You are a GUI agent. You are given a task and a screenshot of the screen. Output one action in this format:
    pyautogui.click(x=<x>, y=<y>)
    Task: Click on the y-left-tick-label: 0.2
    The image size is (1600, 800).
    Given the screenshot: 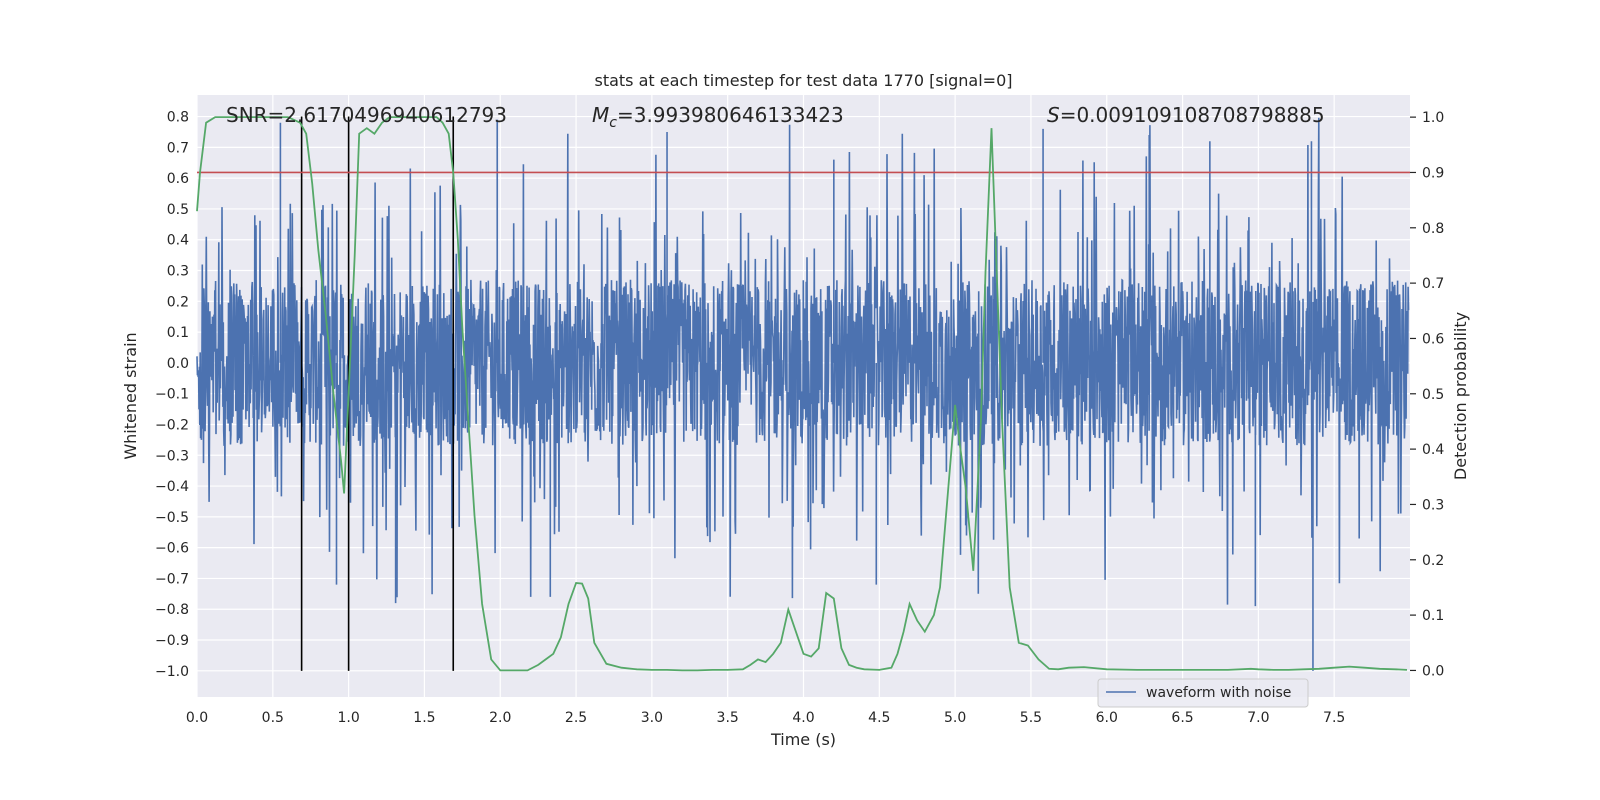 What is the action you would take?
    pyautogui.click(x=178, y=302)
    